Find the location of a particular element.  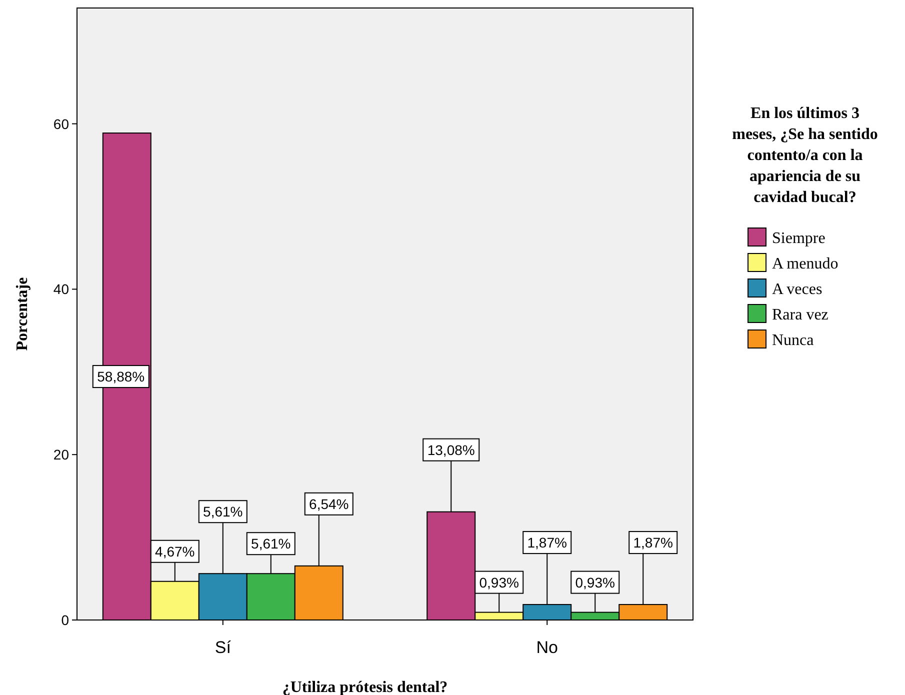

y-tick-label: 60 is located at coordinates (61, 124).